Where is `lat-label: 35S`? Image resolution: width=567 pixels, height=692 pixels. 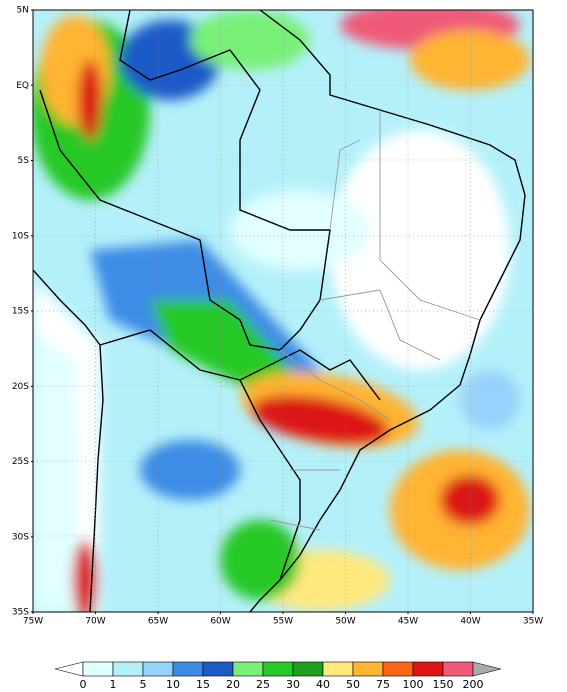
lat-label: 35S is located at coordinates (20, 613).